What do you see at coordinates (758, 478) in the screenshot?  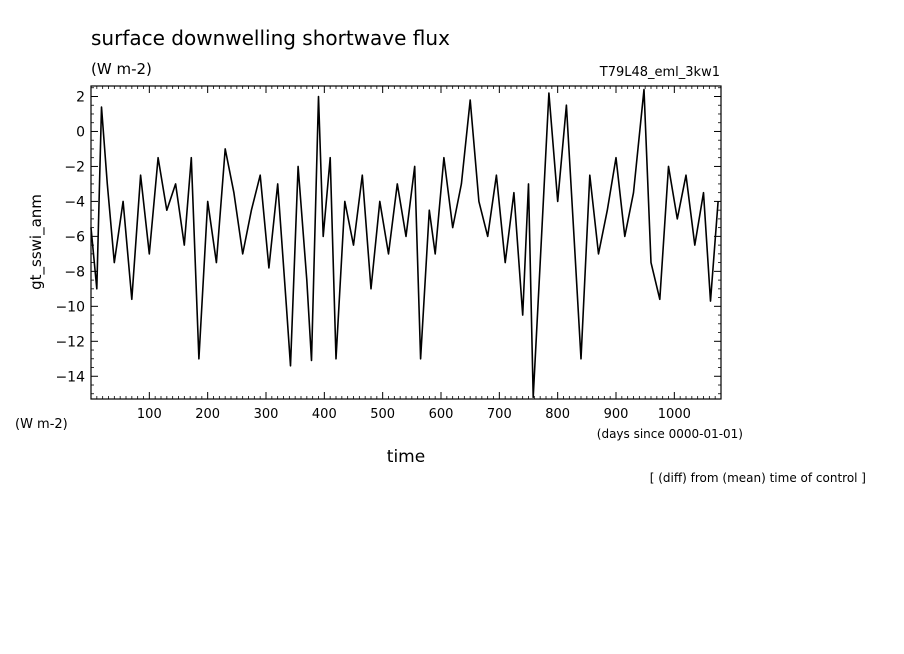 I see `footnote: [ (diff) from (mean) time of control ]` at bounding box center [758, 478].